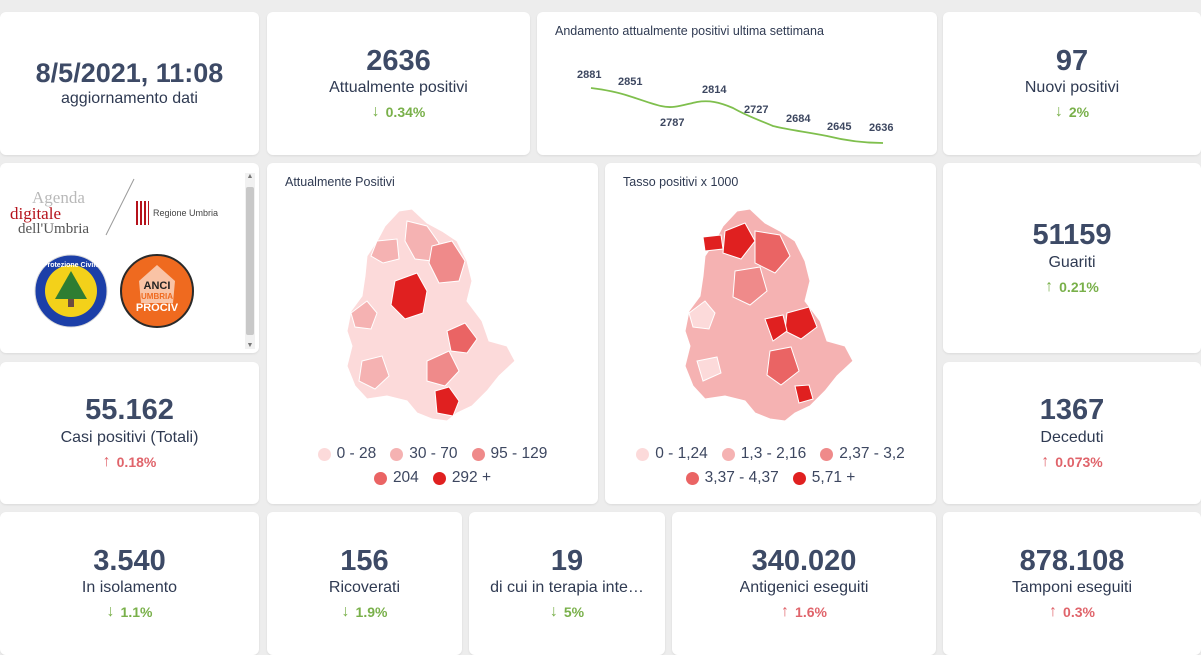 This screenshot has height=655, width=1201. Describe the element at coordinates (364, 315) in the screenshot. I see `map-area-west` at that location.